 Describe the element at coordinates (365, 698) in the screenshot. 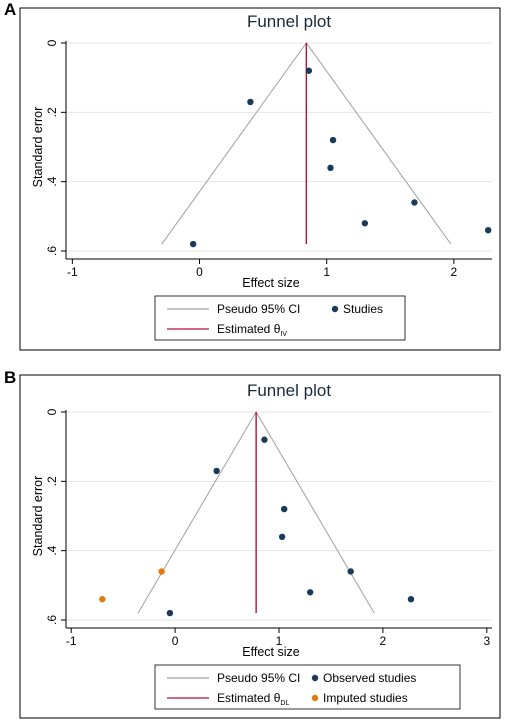

I see `legend-label: Imputed studies` at that location.